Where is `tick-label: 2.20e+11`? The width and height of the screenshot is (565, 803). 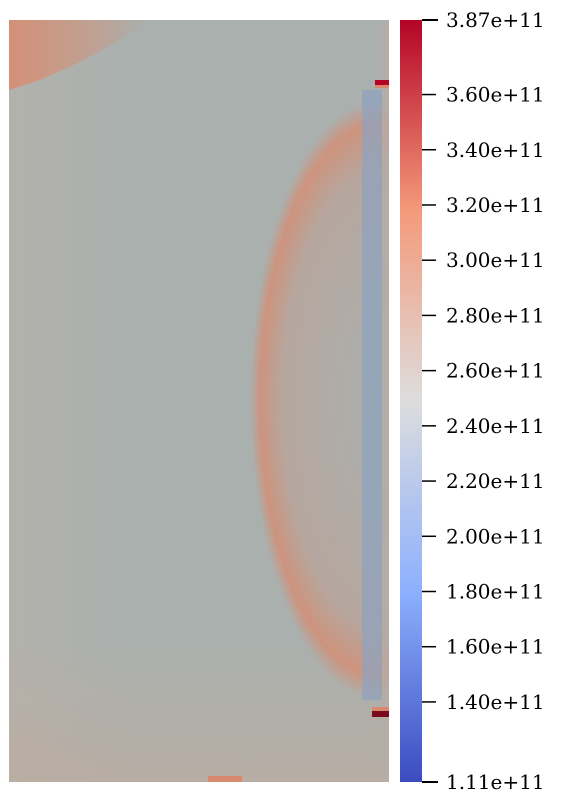
tick-label: 2.20e+11 is located at coordinates (495, 481).